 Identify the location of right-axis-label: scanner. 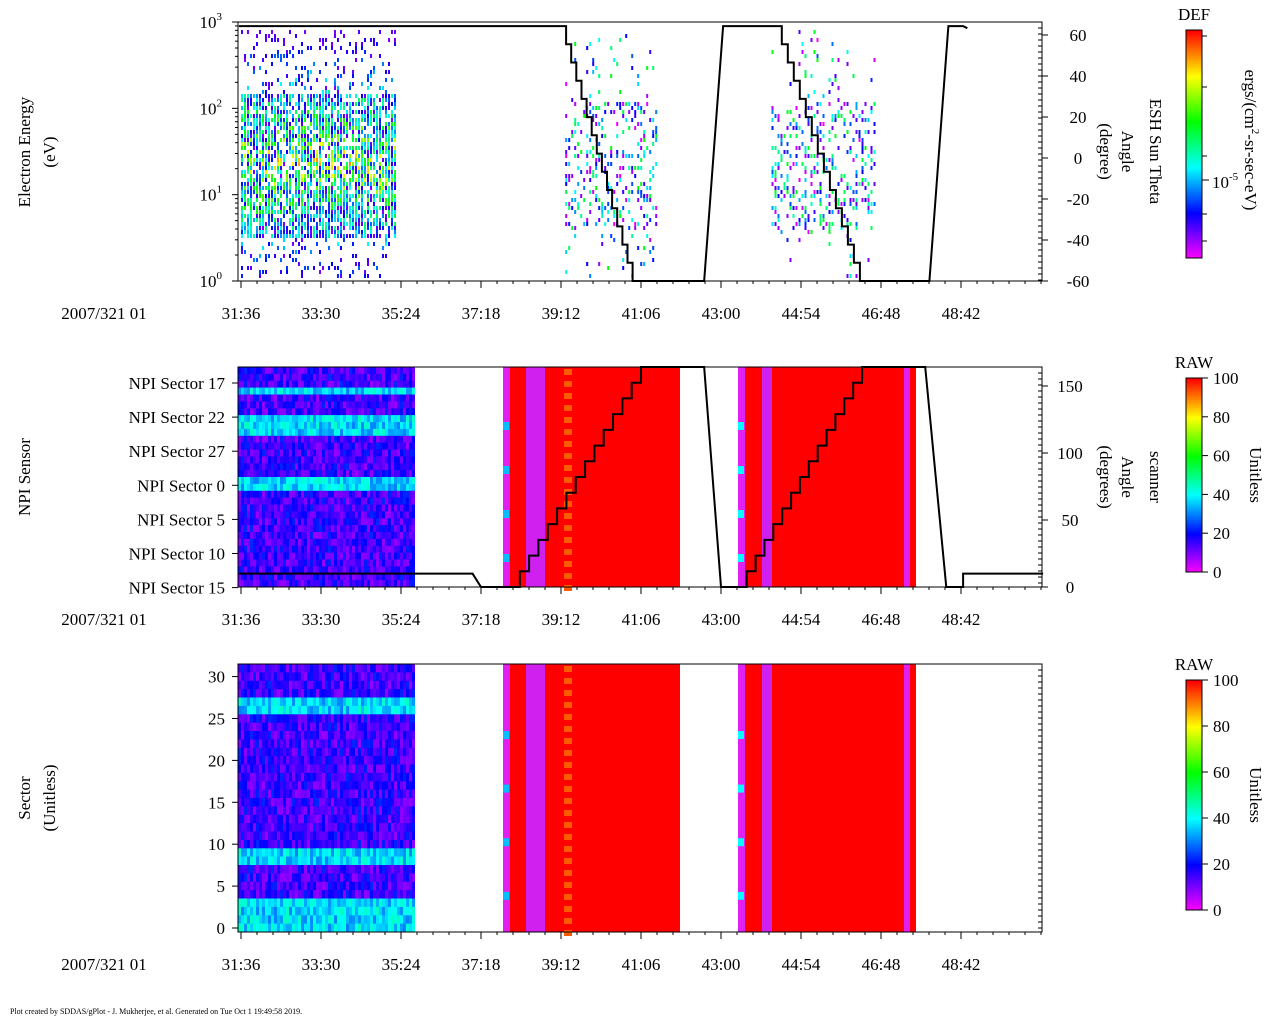
(1155, 477).